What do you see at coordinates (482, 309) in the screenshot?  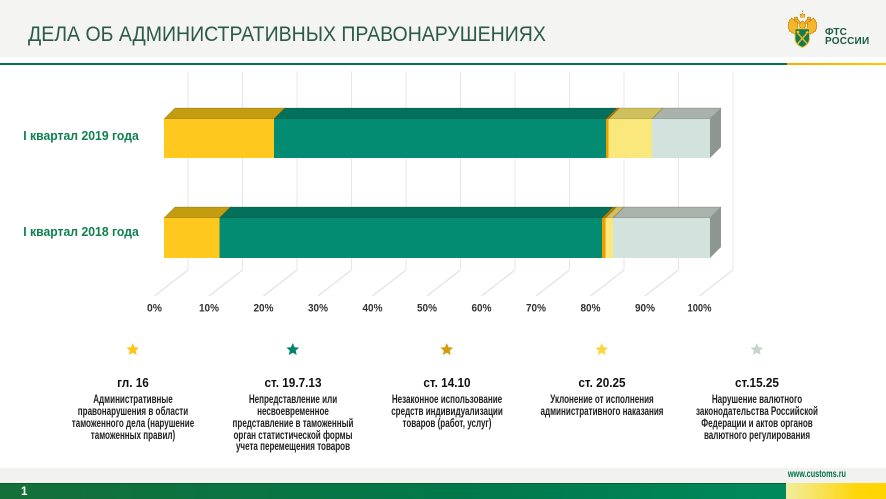 I see `svg-text: 60%` at bounding box center [482, 309].